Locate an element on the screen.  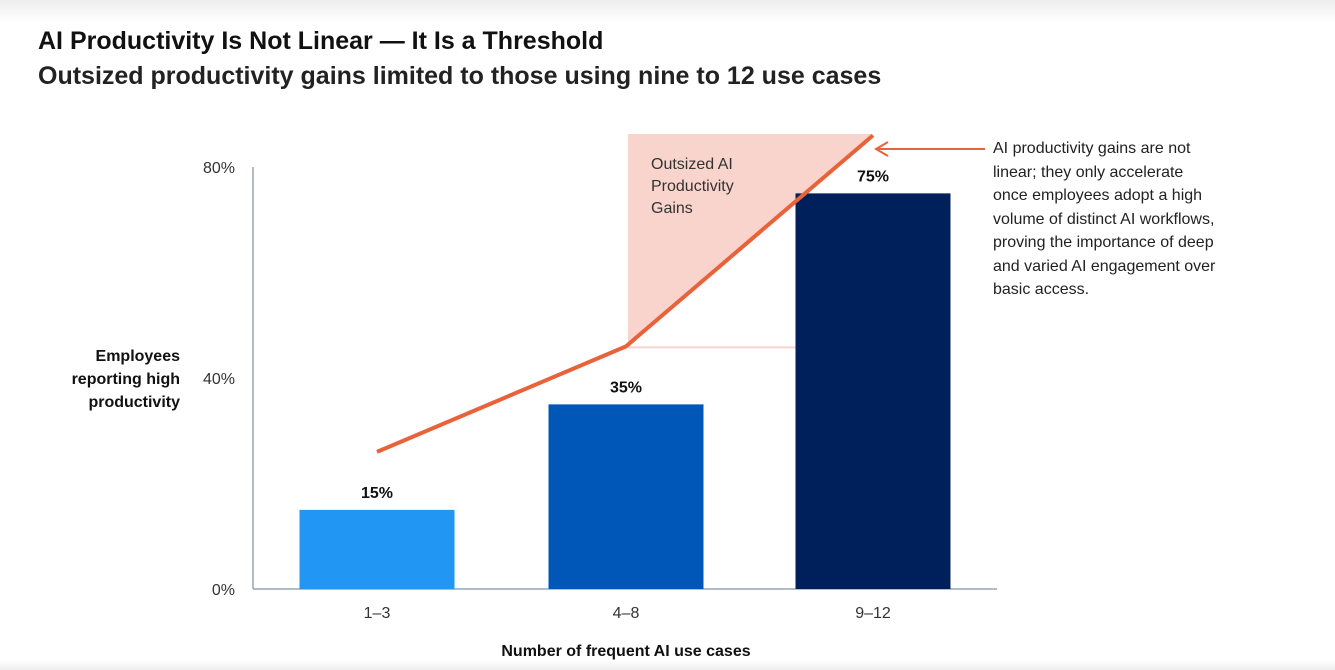
annotation-line: and varied AI engagement over is located at coordinates (1104, 266).